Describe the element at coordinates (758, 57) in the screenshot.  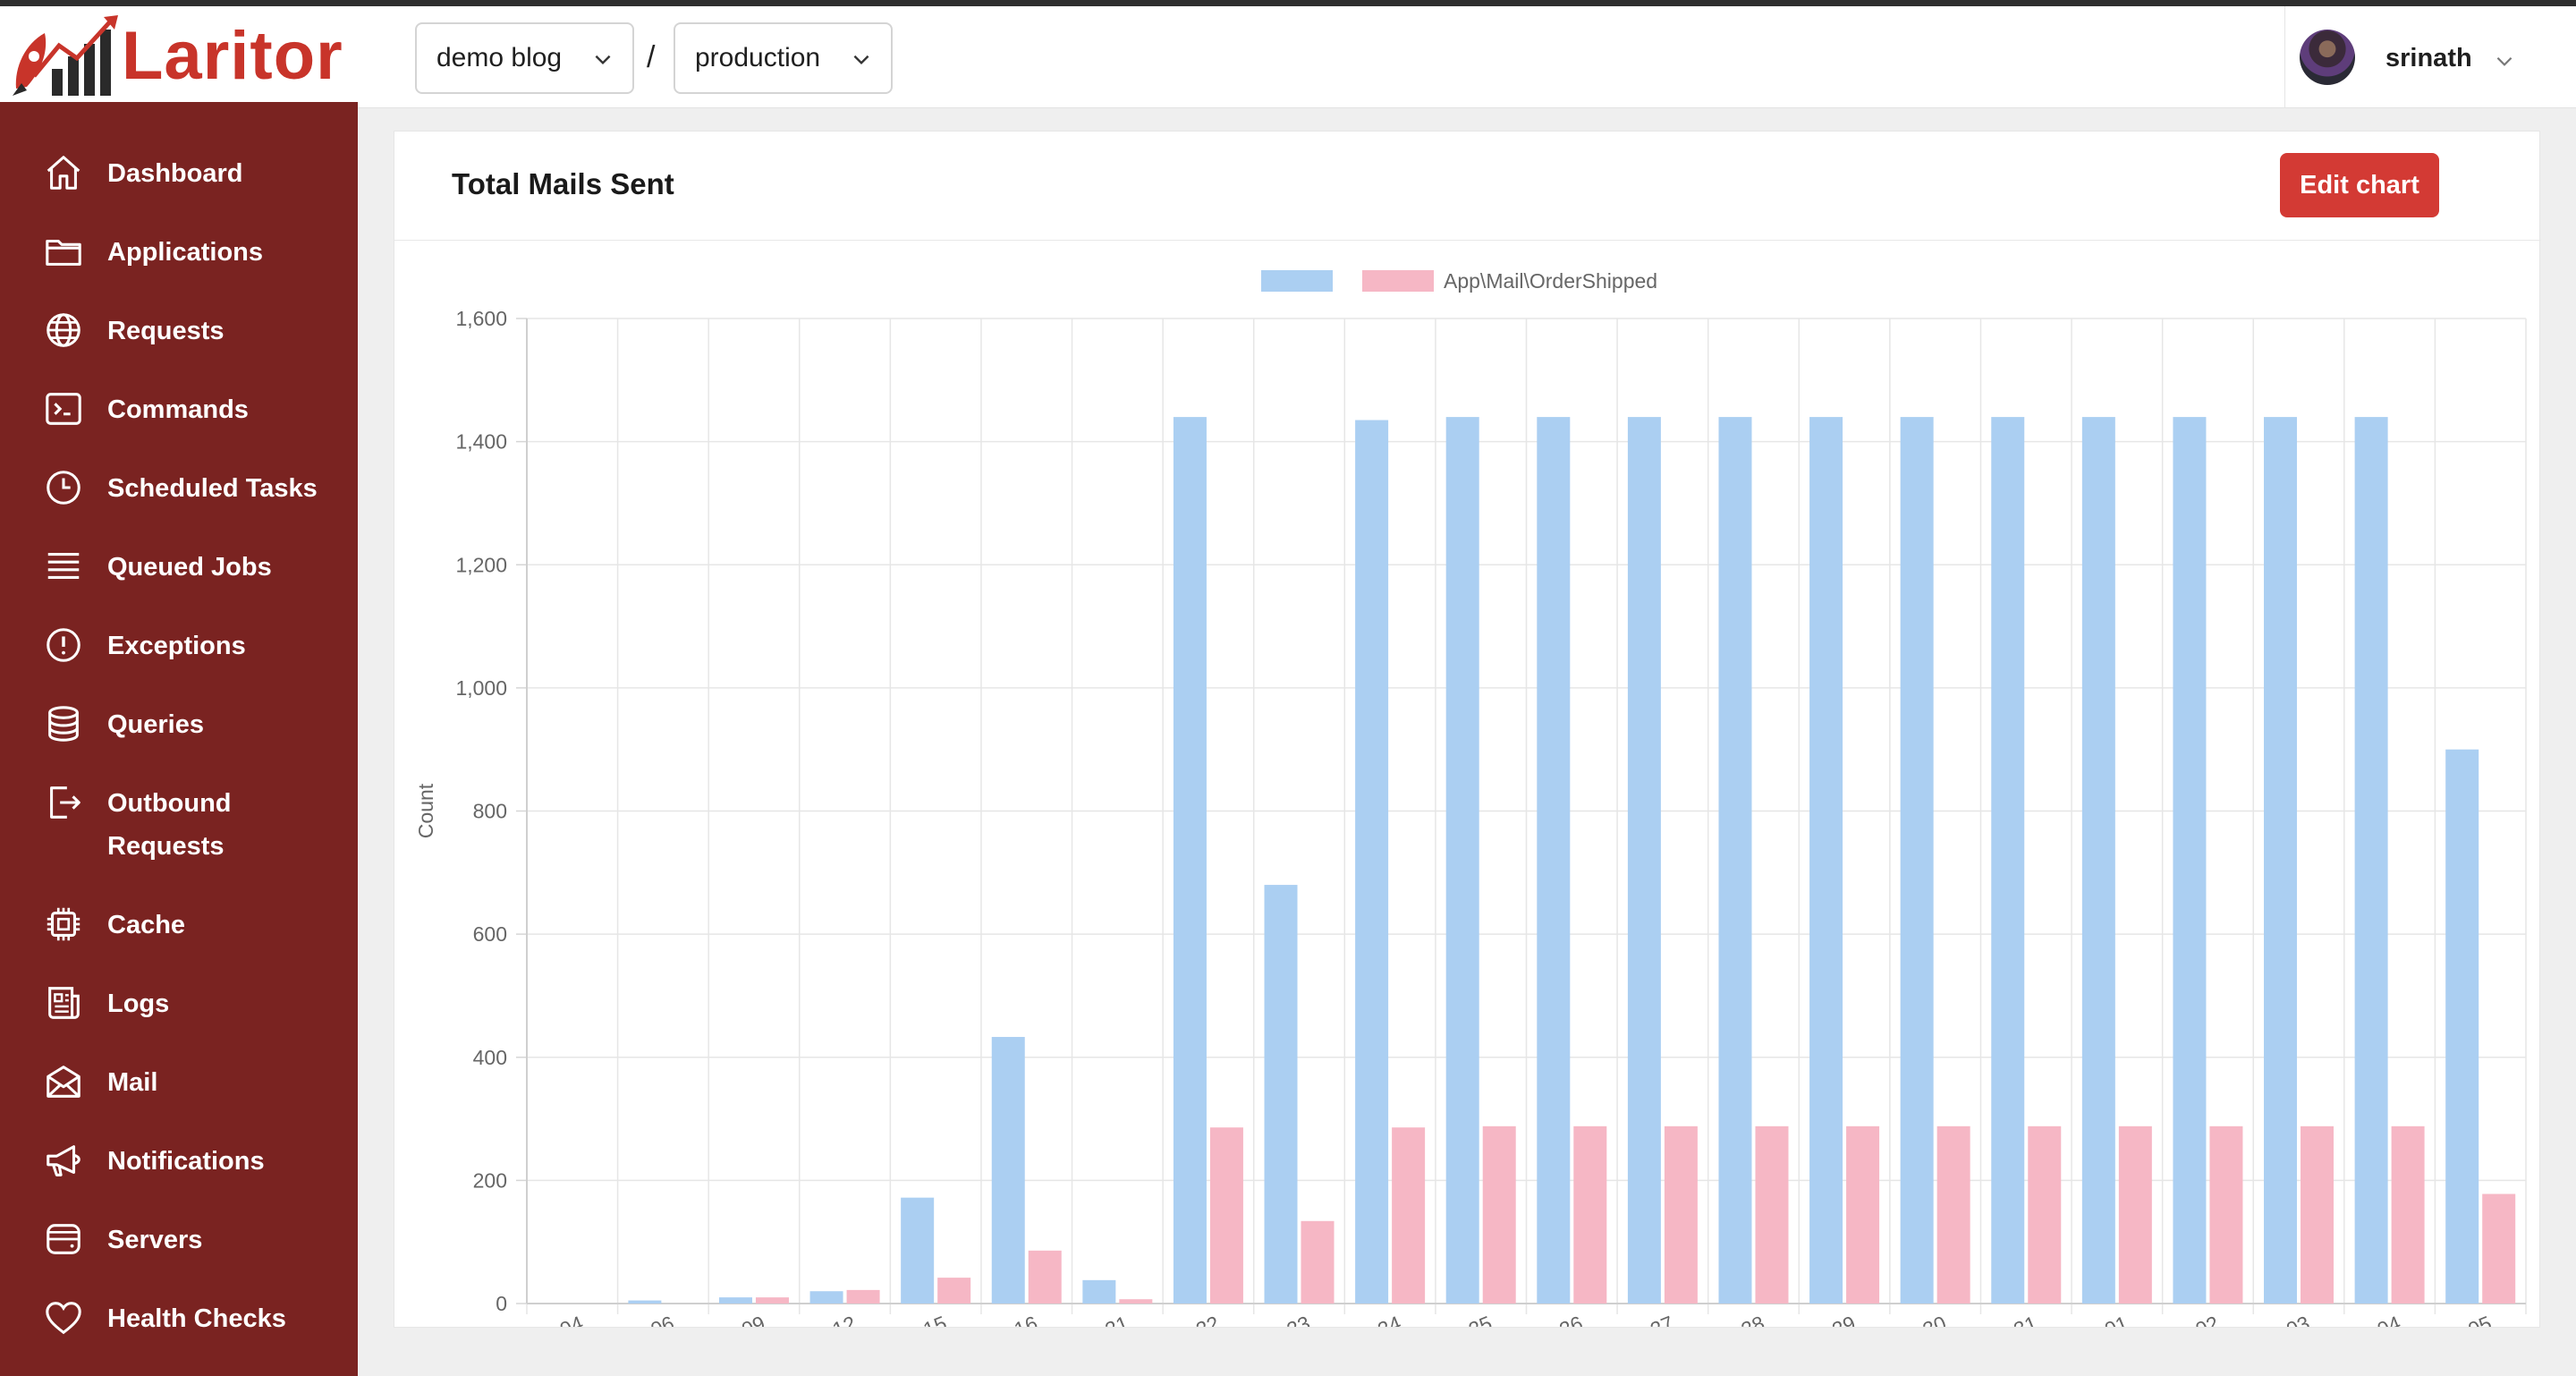
I see `environment-select-value: production` at that location.